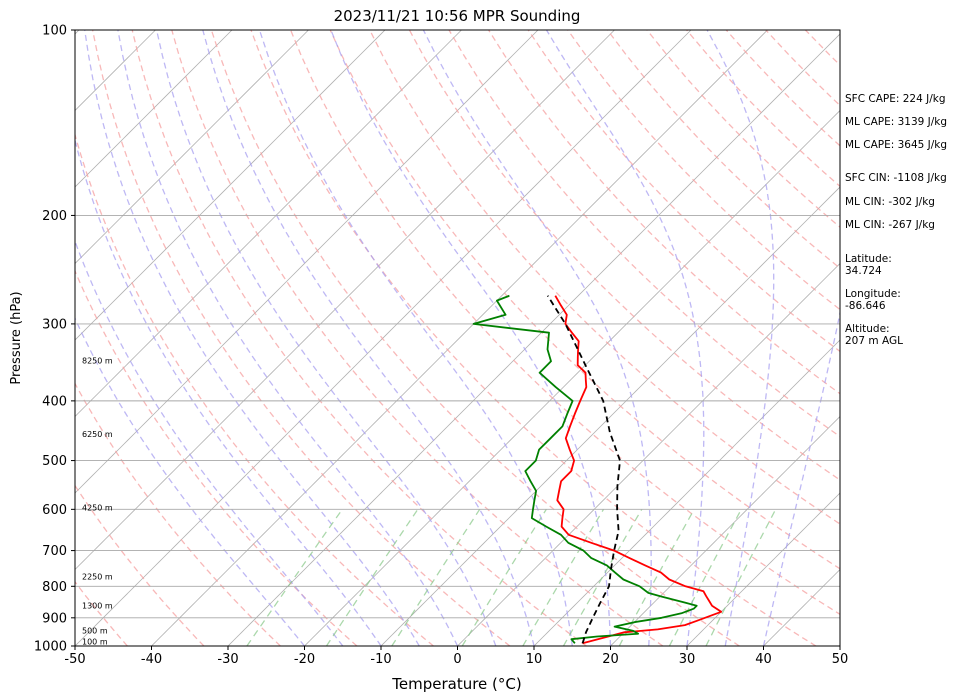  Describe the element at coordinates (873, 300) in the screenshot. I see `annotation-longitude: Longitude: -86.646` at that location.